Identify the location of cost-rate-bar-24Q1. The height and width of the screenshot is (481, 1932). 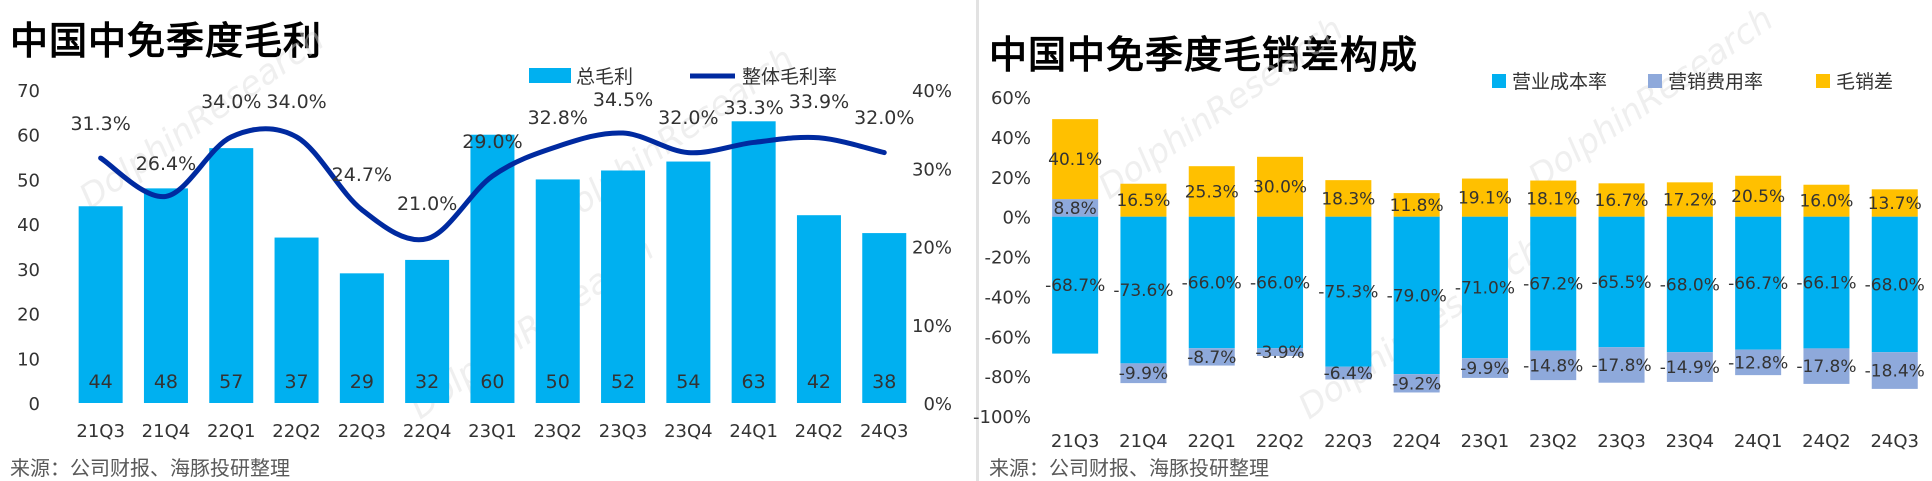
(1758, 283).